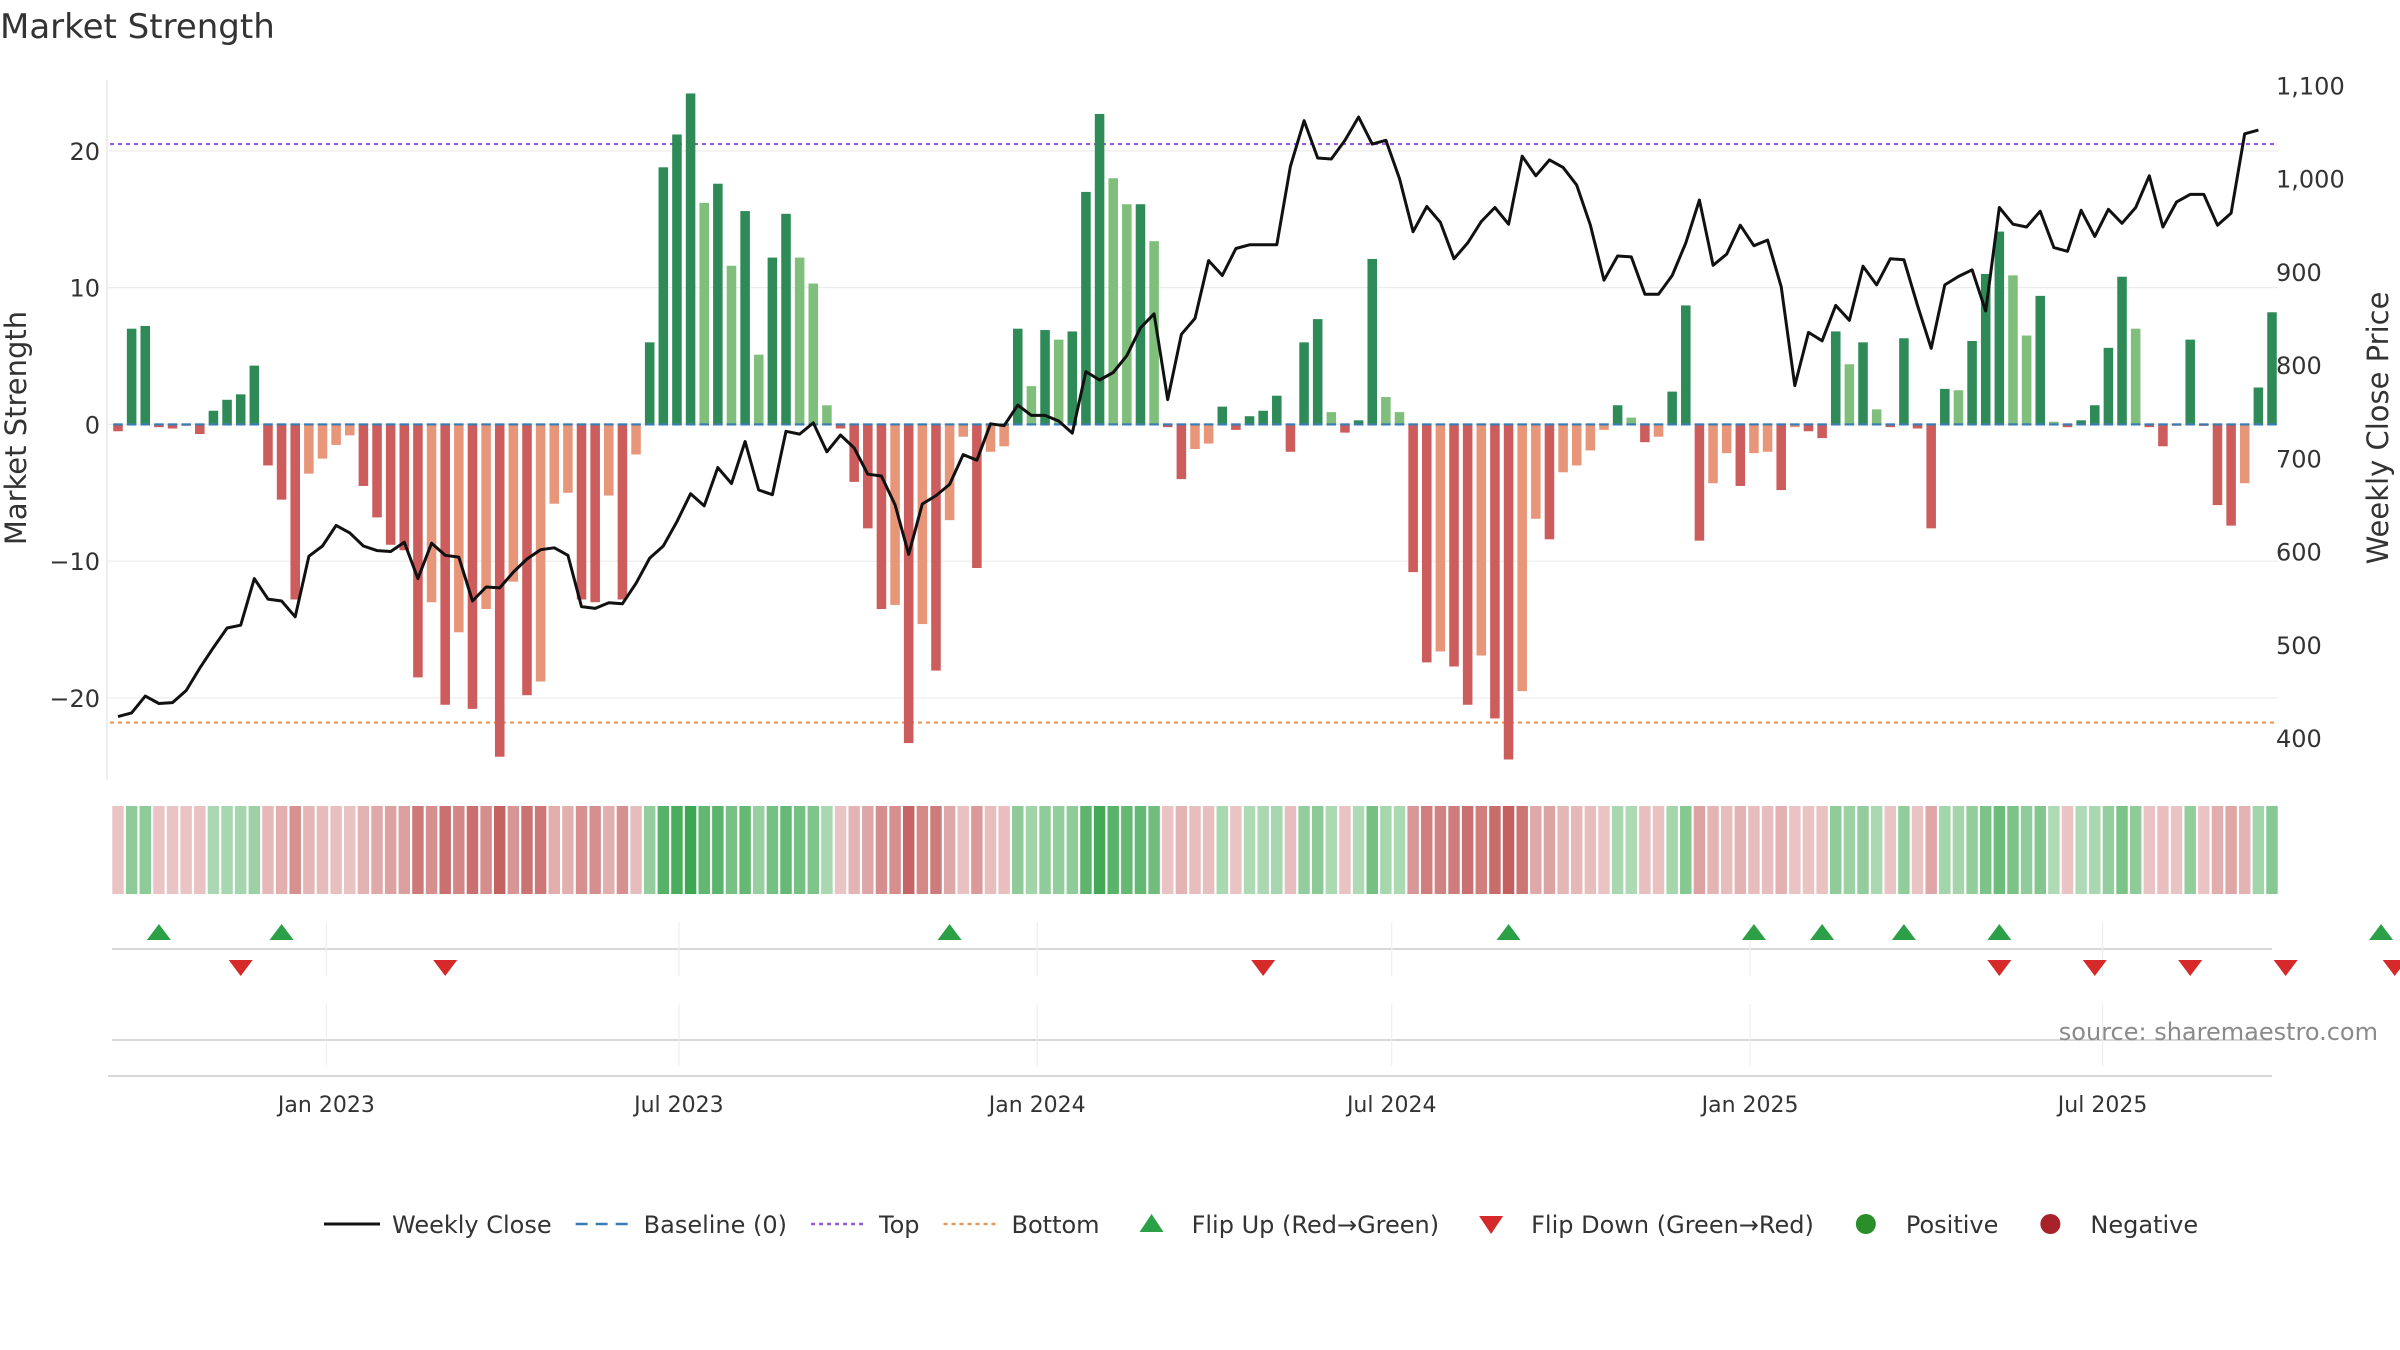 The image size is (2400, 1350). I want to click on legend-label: Flip Up (Red→Green), so click(1316, 1225).